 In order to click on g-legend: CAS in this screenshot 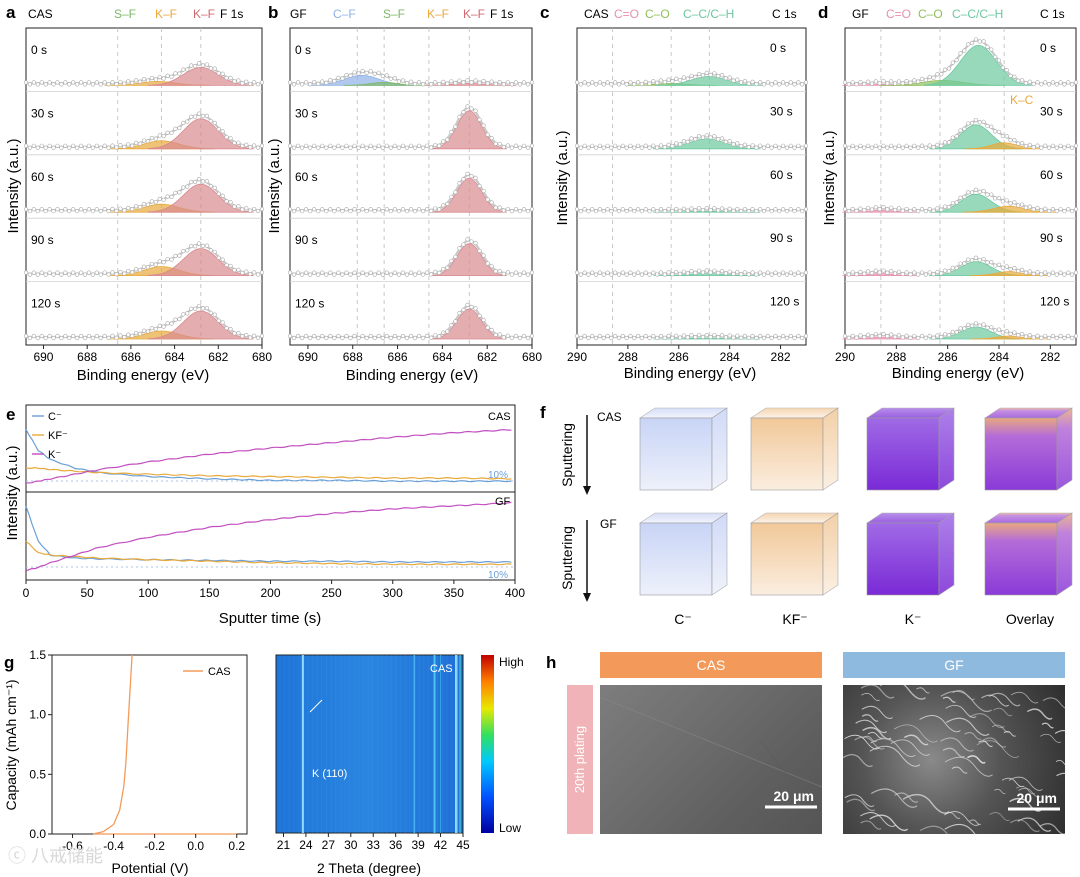, I will do `click(219, 672)`.